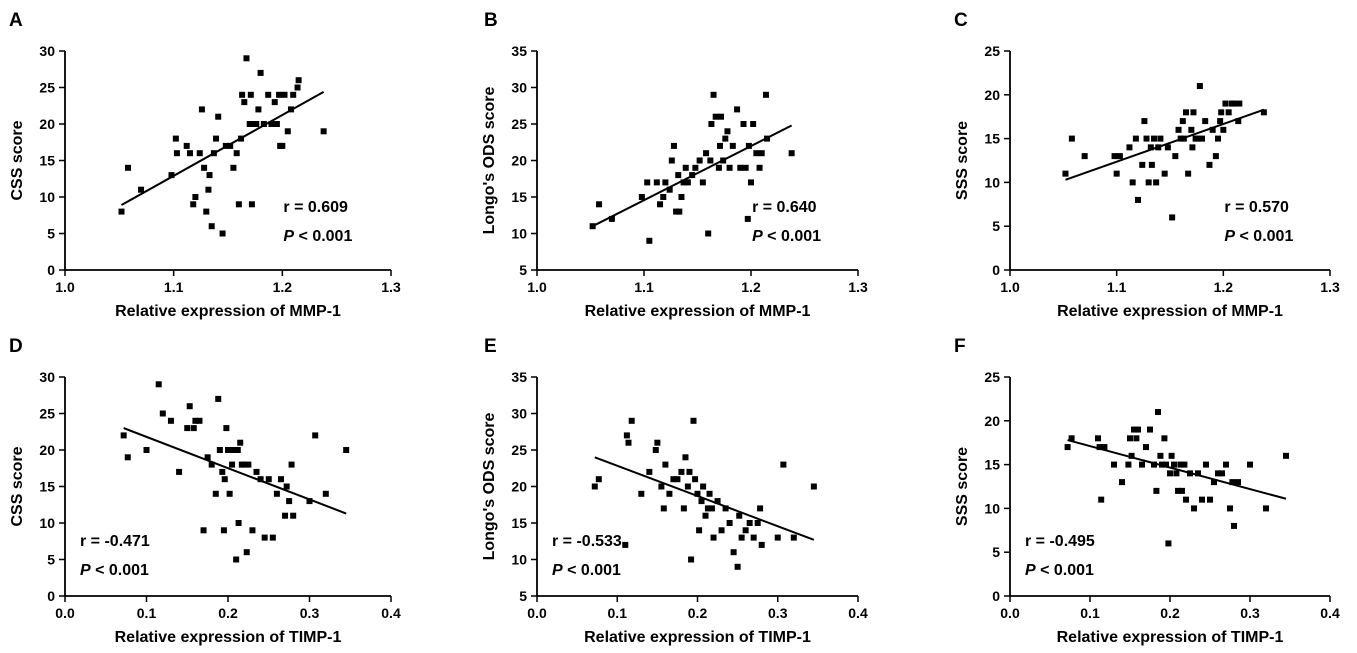 The image size is (1357, 653). Describe the element at coordinates (858, 613) in the screenshot. I see `x-tick-label: 0.4` at that location.